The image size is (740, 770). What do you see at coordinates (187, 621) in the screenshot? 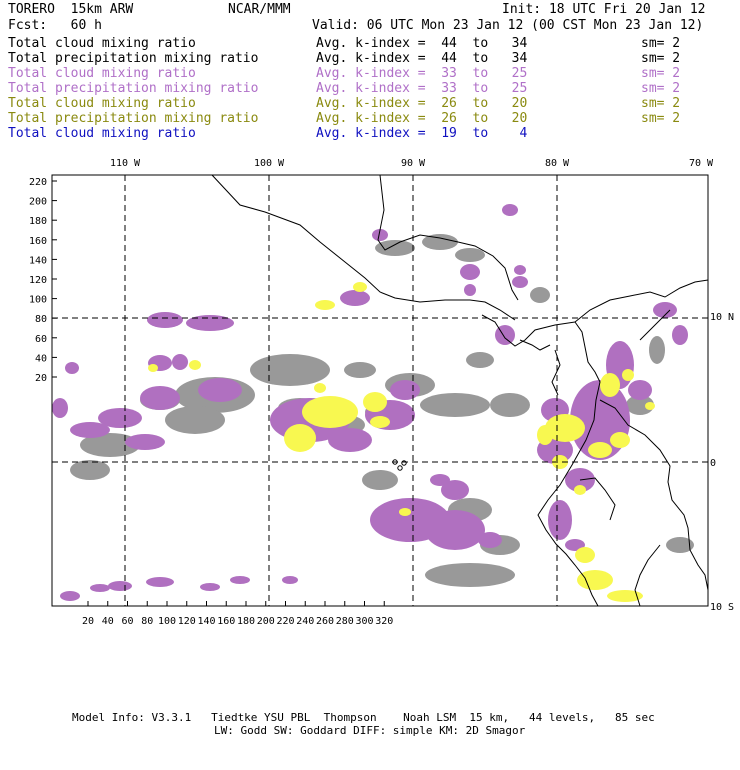
I see `x-tick-label: 120` at bounding box center [187, 621].